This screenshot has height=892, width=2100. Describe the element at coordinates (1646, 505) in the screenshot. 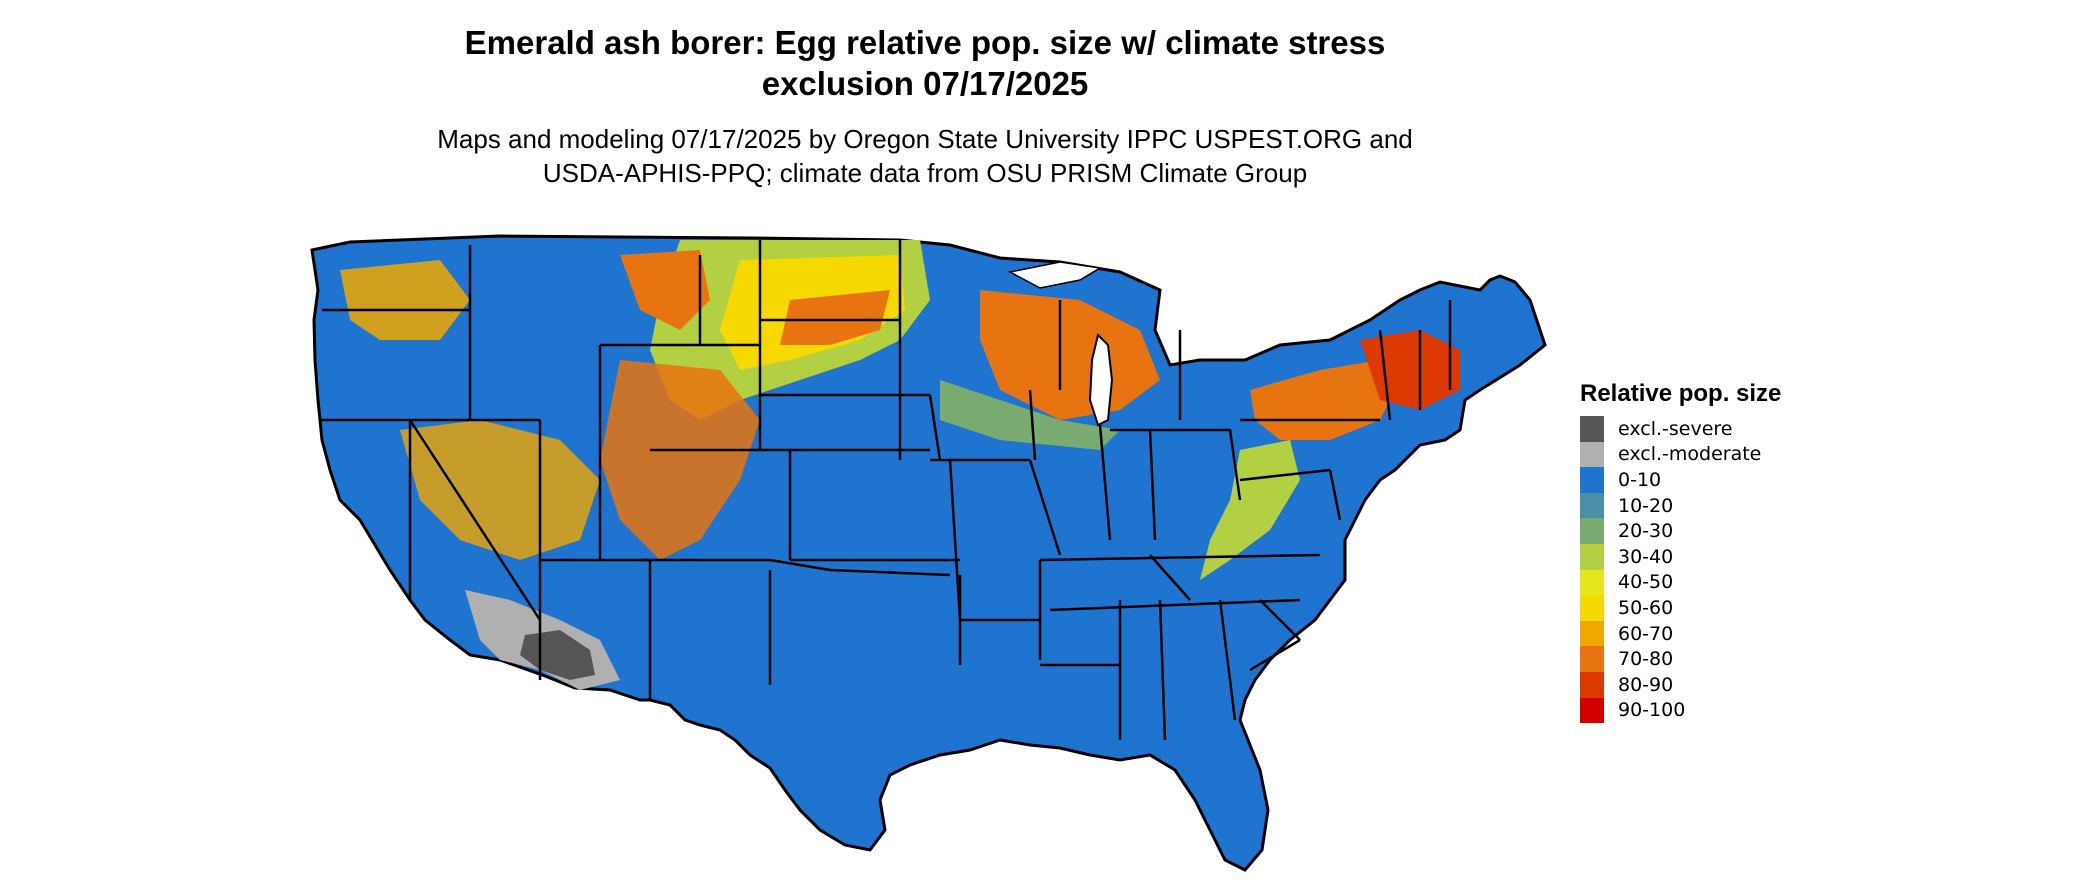

I see `legend-label: 10-20` at that location.